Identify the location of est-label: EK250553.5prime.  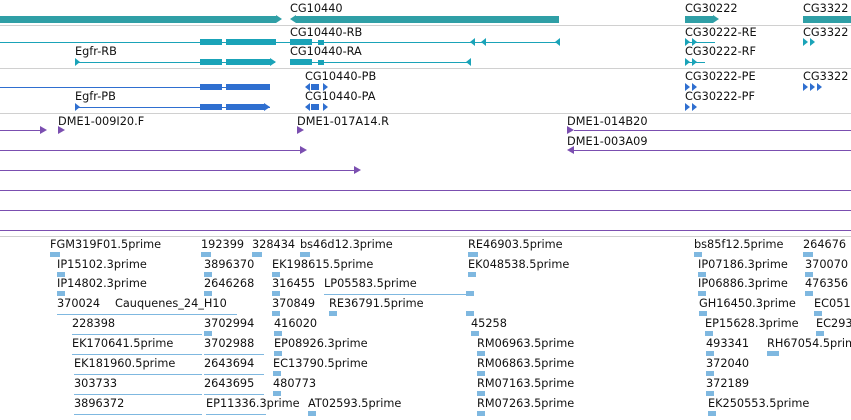
(759, 403).